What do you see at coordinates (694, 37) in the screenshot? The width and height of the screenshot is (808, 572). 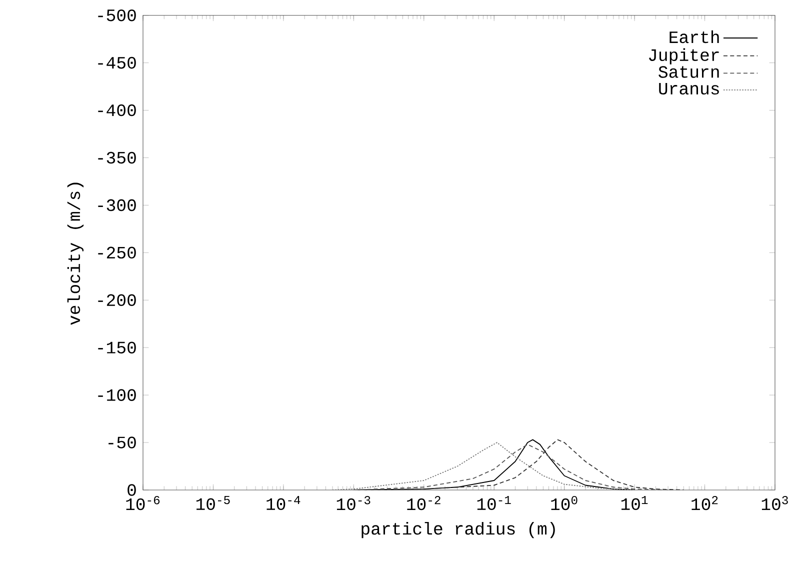 I see `legend-label: Earth` at bounding box center [694, 37].